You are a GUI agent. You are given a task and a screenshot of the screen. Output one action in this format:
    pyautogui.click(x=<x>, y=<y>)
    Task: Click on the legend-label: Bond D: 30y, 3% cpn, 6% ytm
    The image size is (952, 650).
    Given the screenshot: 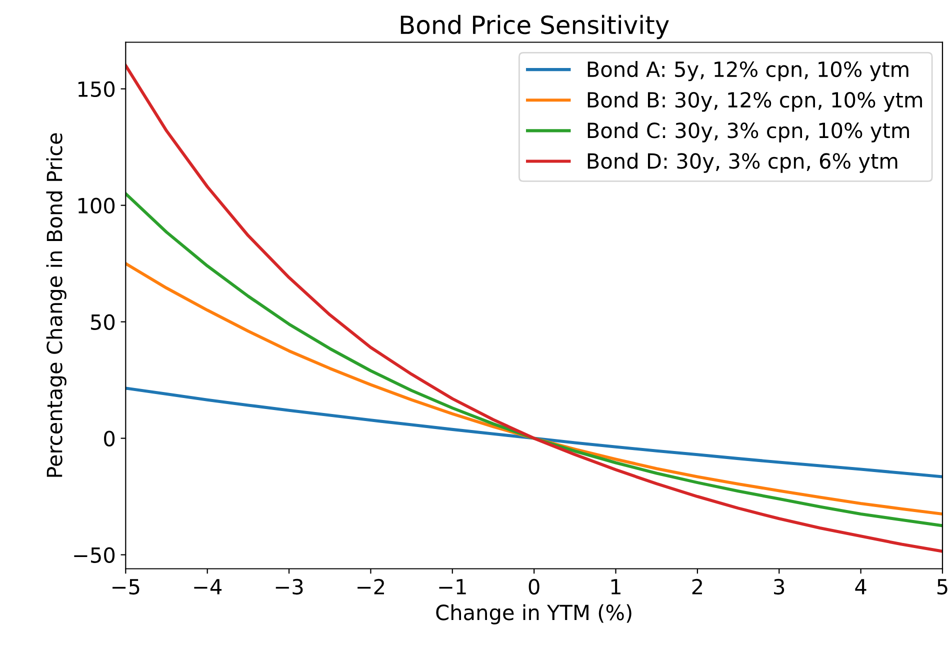 What is the action you would take?
    pyautogui.click(x=743, y=162)
    